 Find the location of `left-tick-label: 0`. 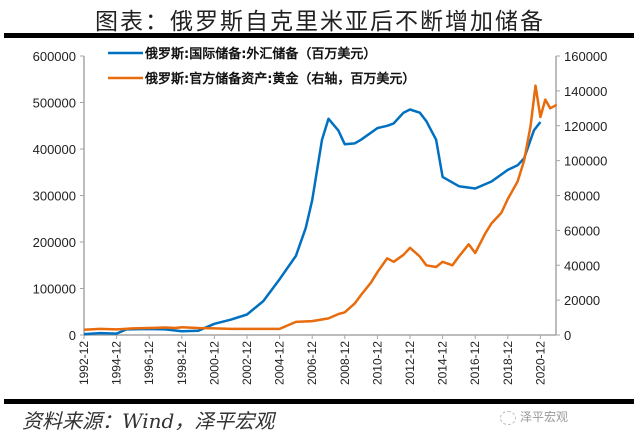

left-tick-label: 0 is located at coordinates (72, 335).